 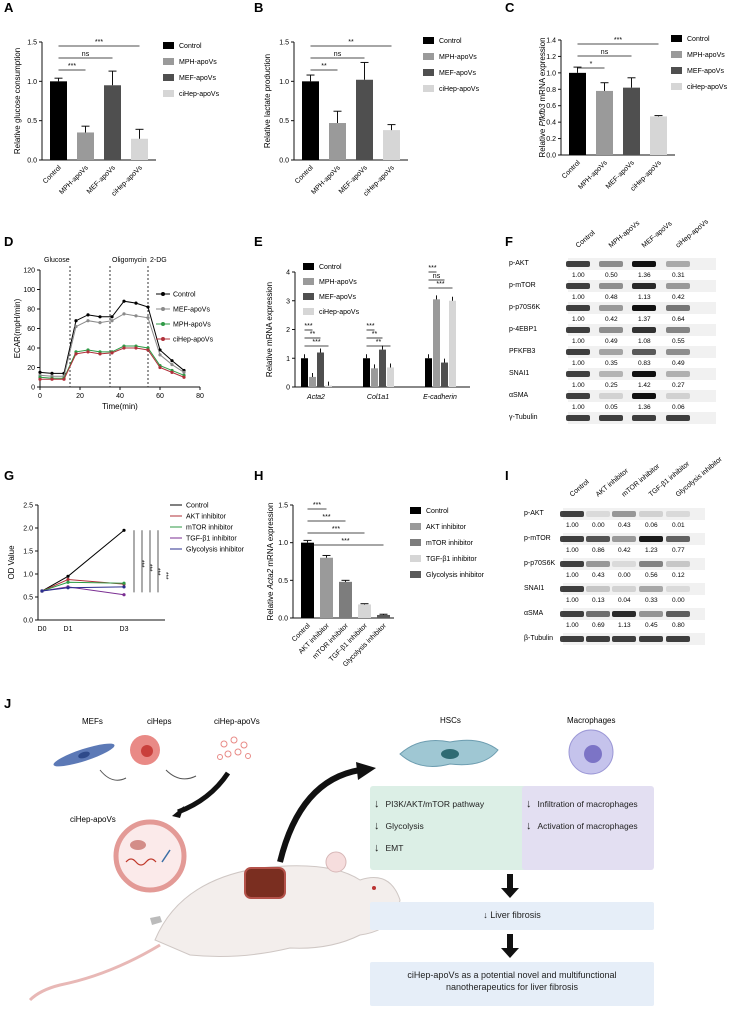 What do you see at coordinates (28, 506) in the screenshot?
I see `y-tick-label: 2.5` at bounding box center [28, 506].